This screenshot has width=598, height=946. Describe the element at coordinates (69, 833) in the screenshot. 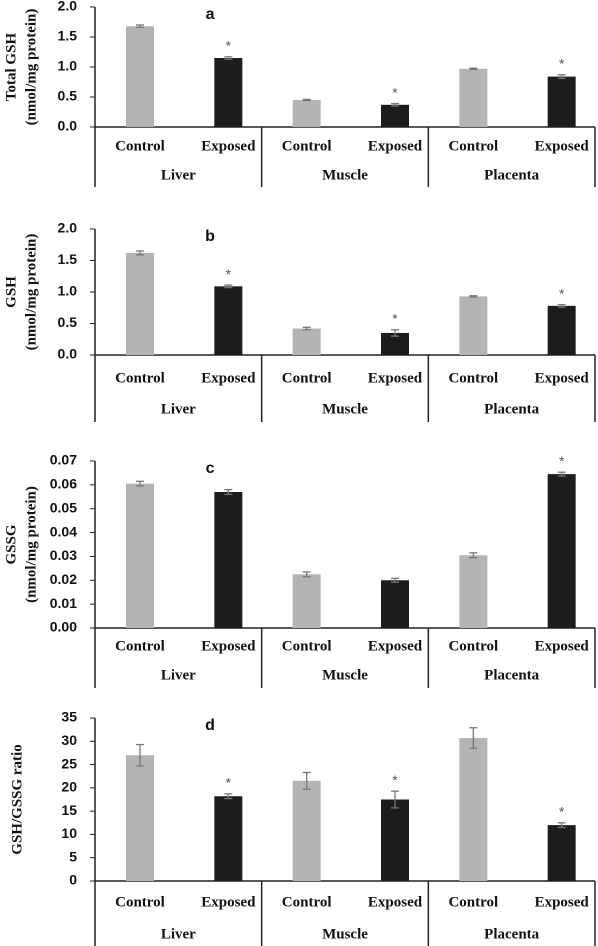

I see `y-tick-label: 10` at that location.